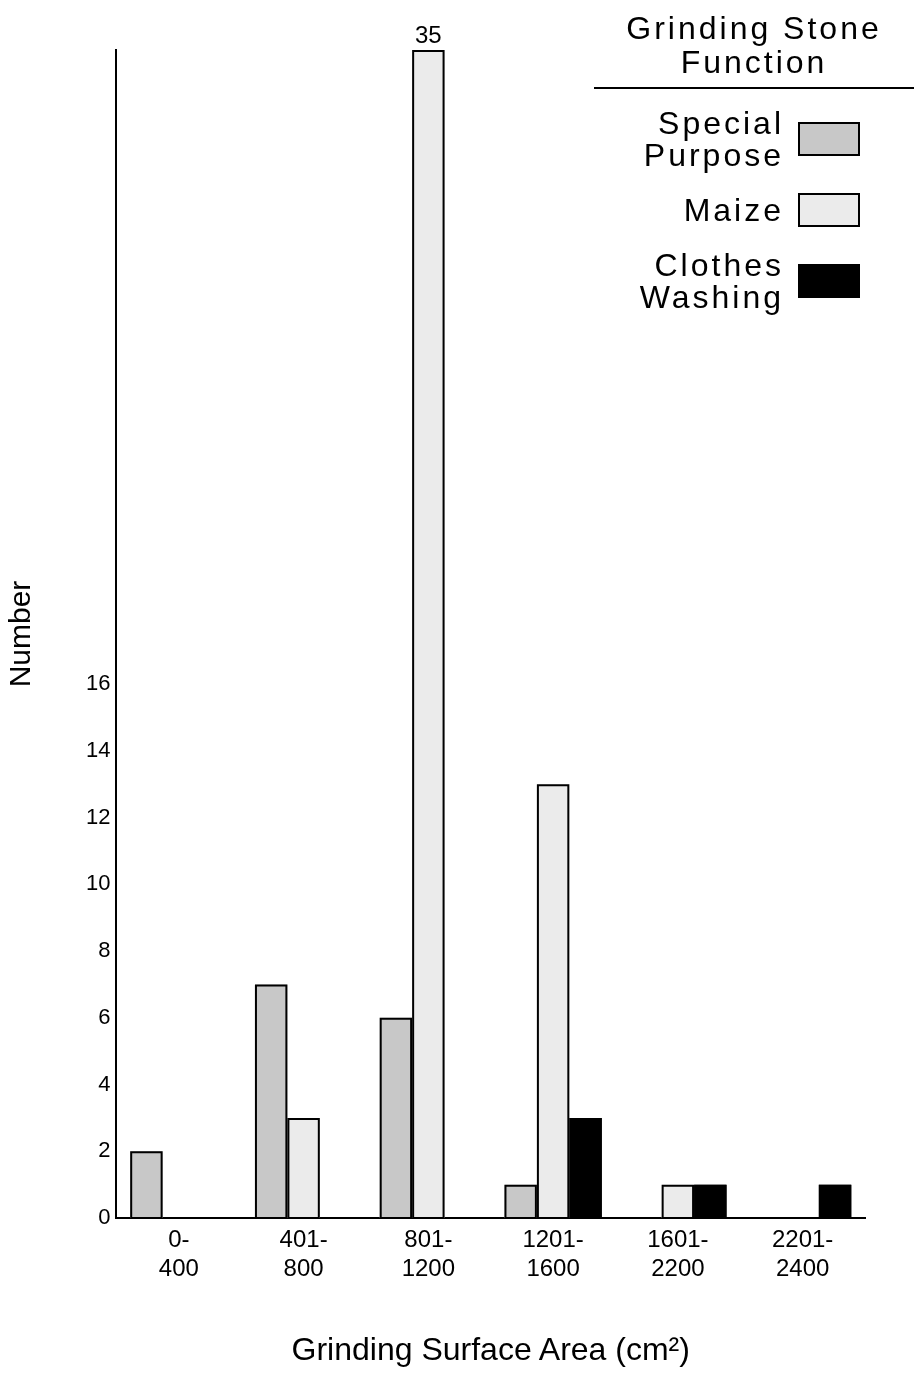 Image resolution: width=920 pixels, height=1394 pixels. I want to click on x-axis-title: Grinding Surface Area (cm²), so click(490, 1348).